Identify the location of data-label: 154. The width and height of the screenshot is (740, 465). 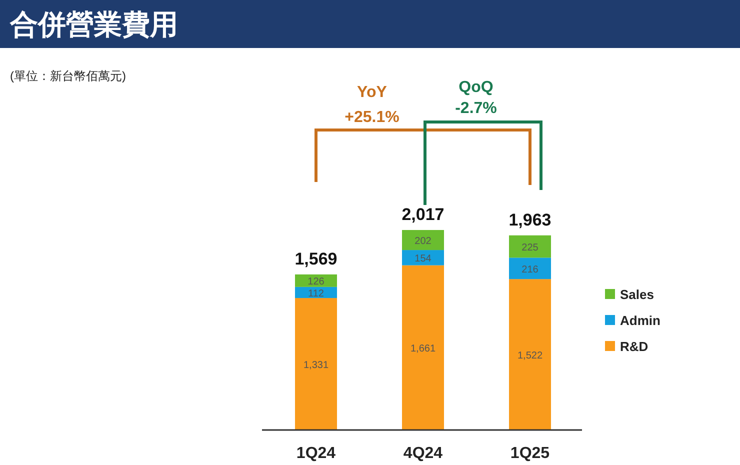
(423, 259).